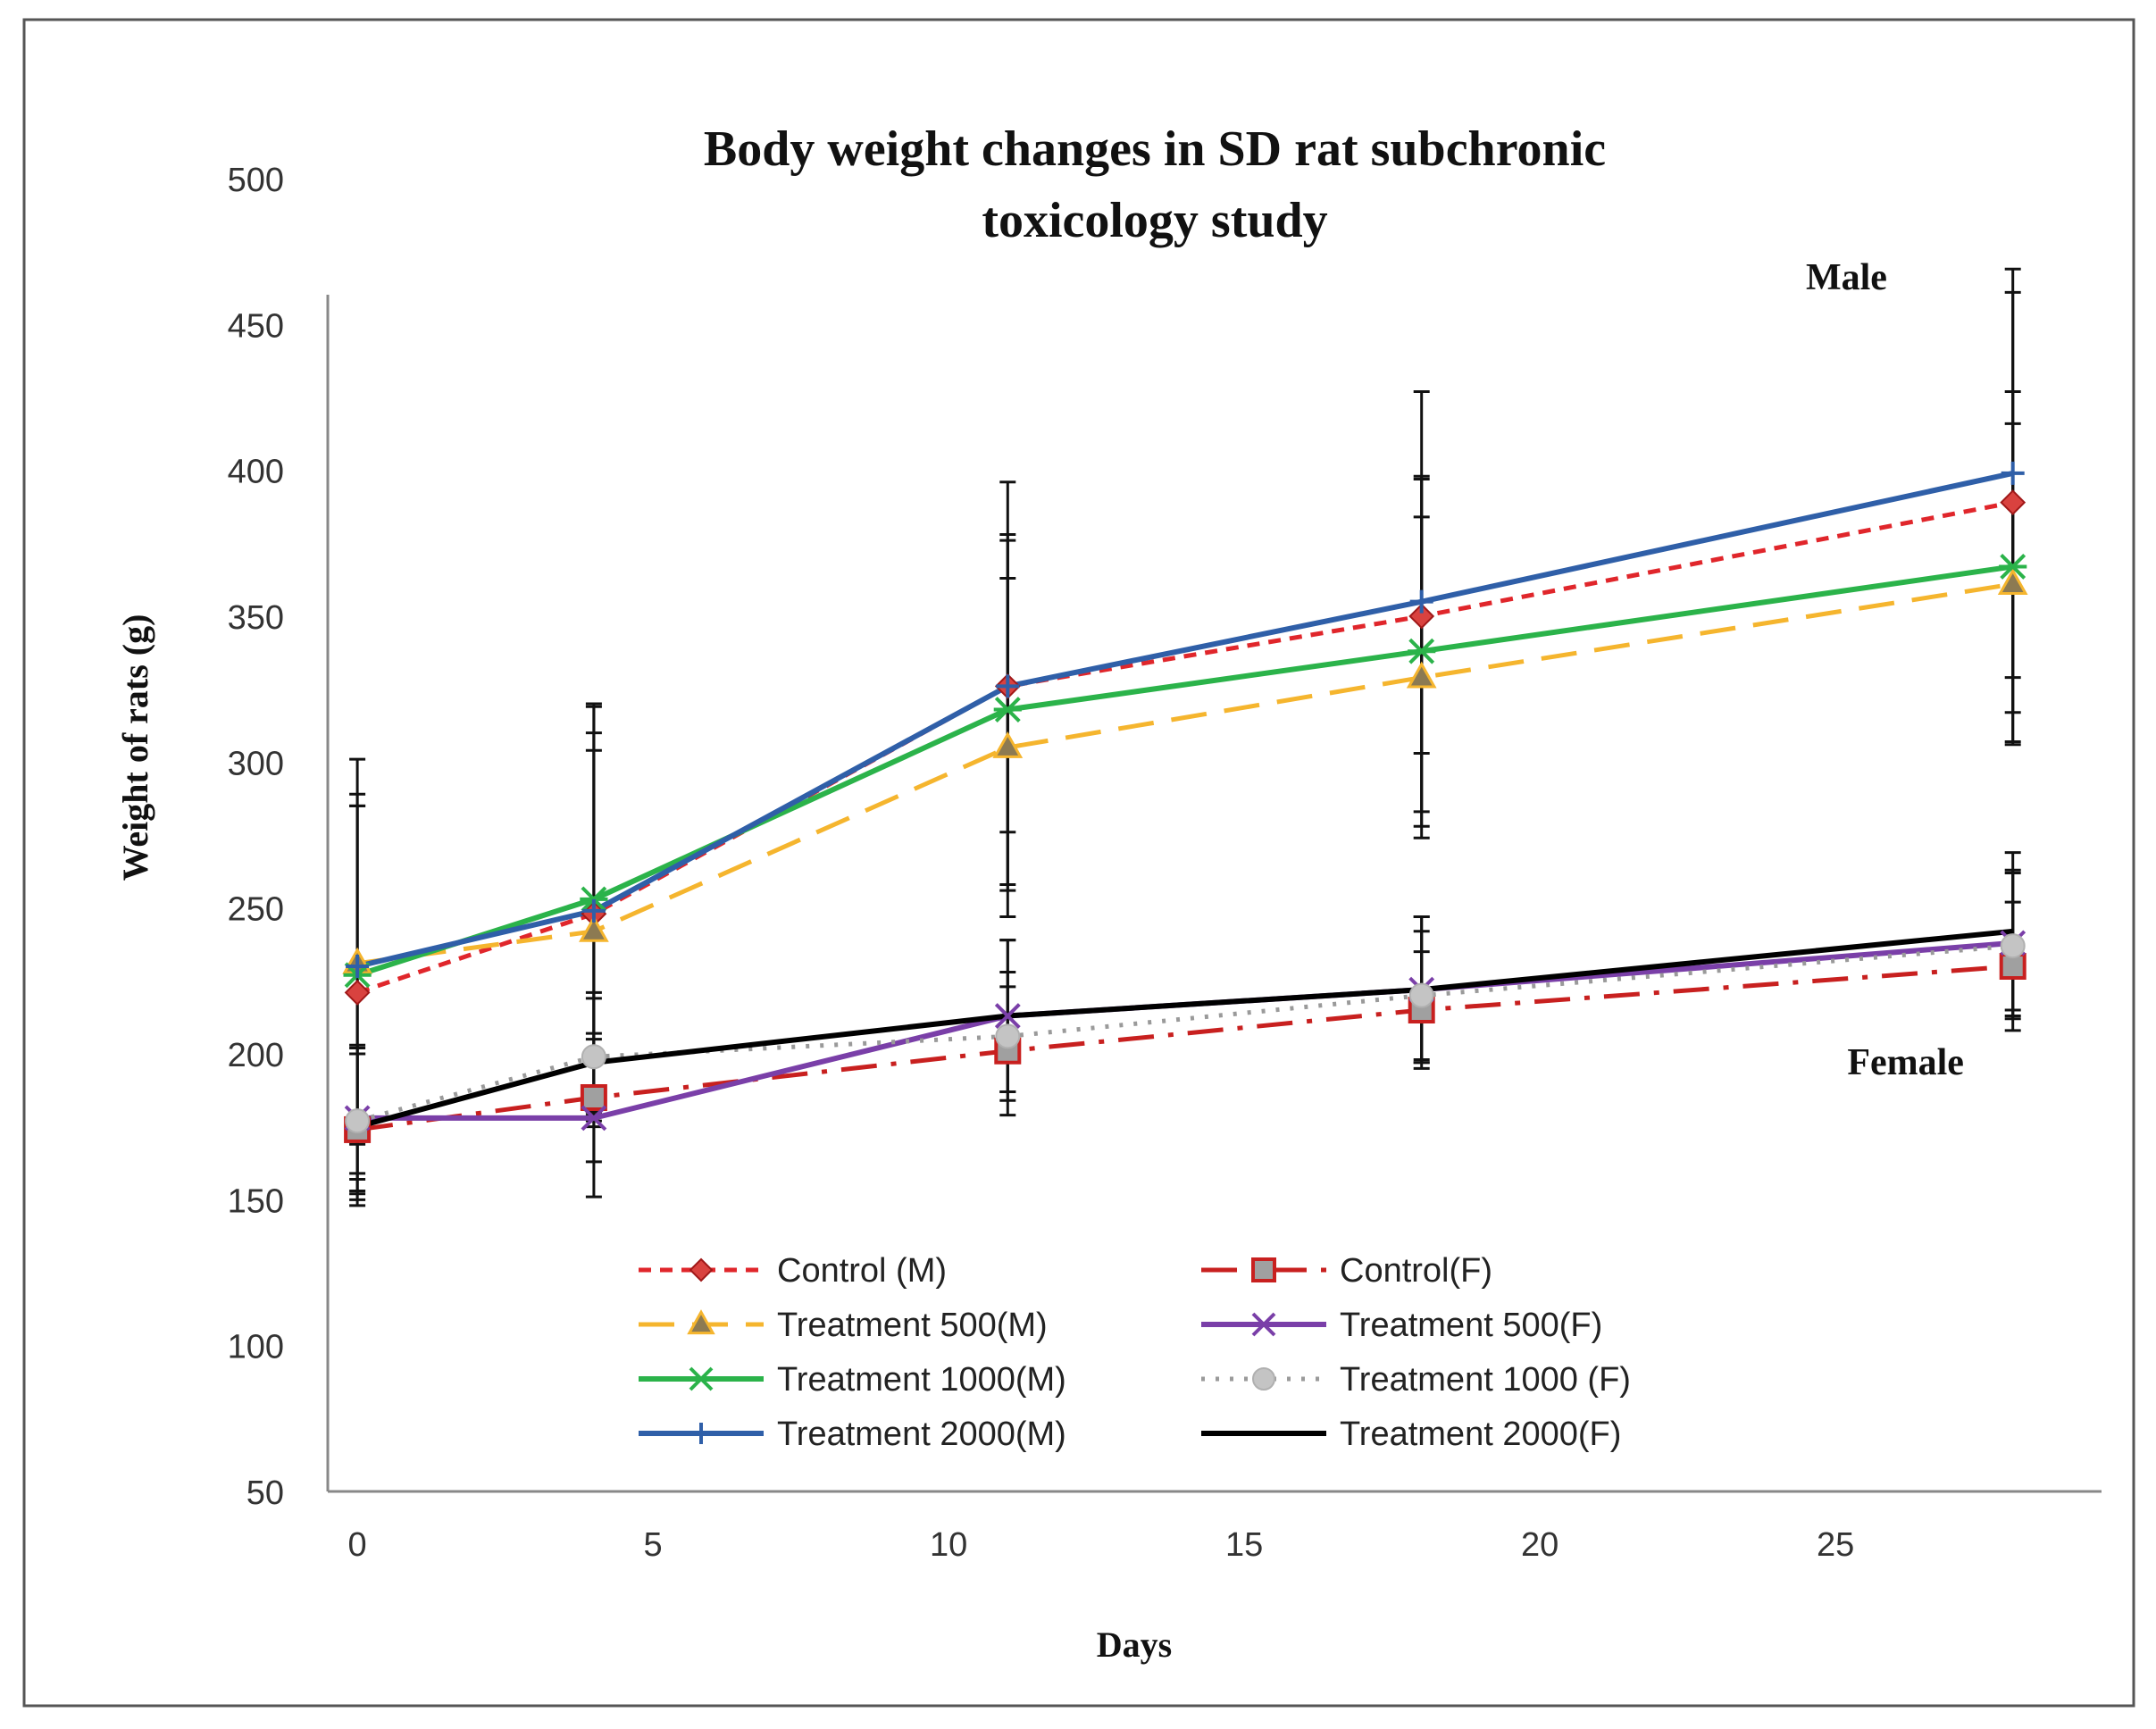 The image size is (2156, 1729). What do you see at coordinates (921, 1380) in the screenshot?
I see `legend-label-treatment-1000-m: Treatment 1000(M)` at bounding box center [921, 1380].